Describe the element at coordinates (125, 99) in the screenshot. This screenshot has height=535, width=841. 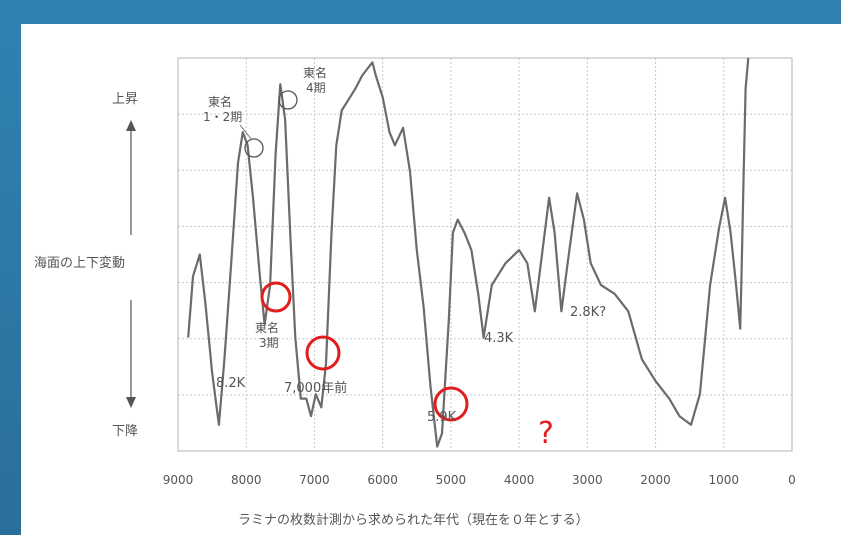
I see `y-top-label: 上昇` at that location.